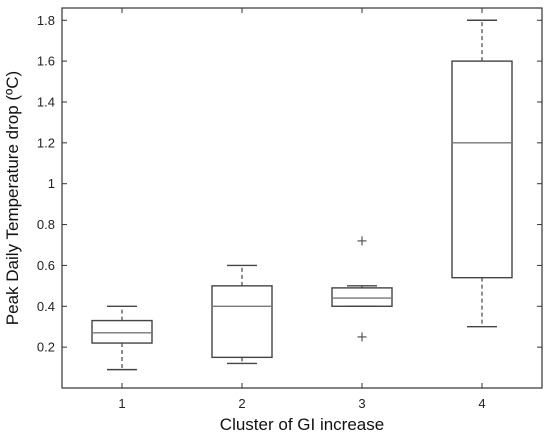  What do you see at coordinates (121, 403) in the screenshot?
I see `x-tick-label: 1` at bounding box center [121, 403].